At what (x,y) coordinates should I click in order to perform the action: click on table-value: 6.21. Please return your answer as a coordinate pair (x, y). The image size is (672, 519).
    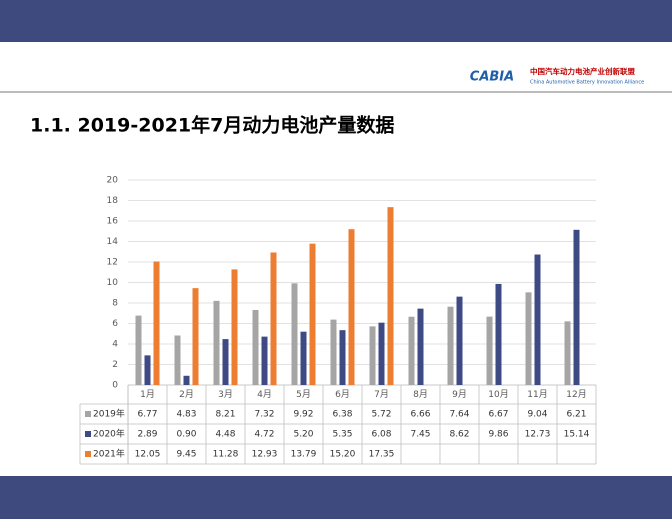
    Looking at the image, I should click on (576, 415).